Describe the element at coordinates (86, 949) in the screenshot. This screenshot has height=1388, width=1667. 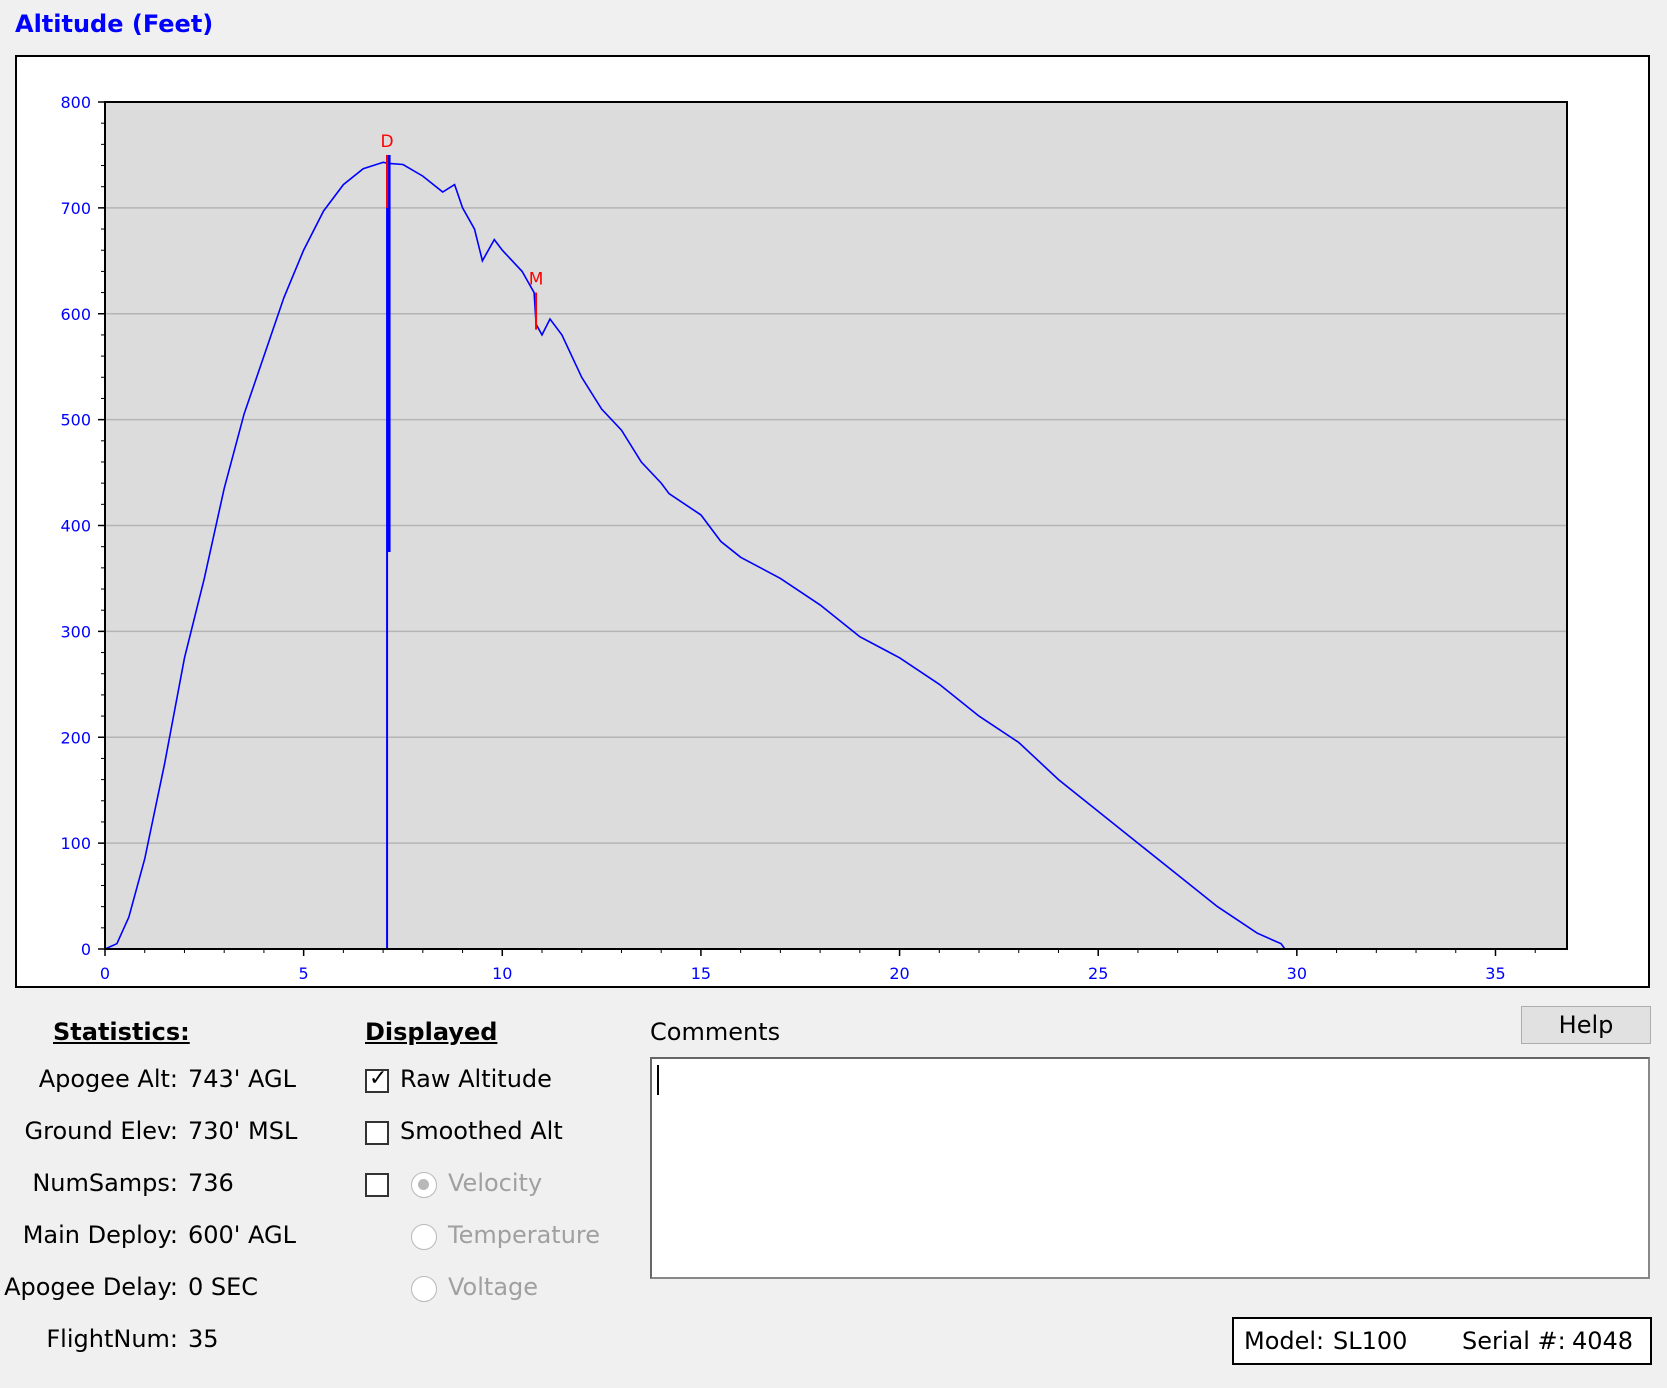
I see `y-tick-label: 0` at that location.